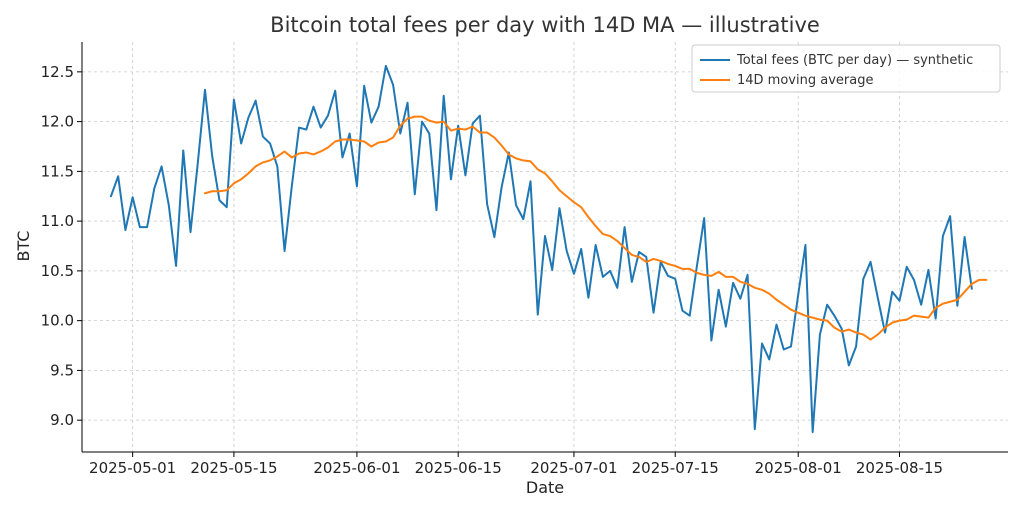 The width and height of the screenshot is (1024, 512). Describe the element at coordinates (233, 468) in the screenshot. I see `x-tick-label: 2025-05-15` at that location.